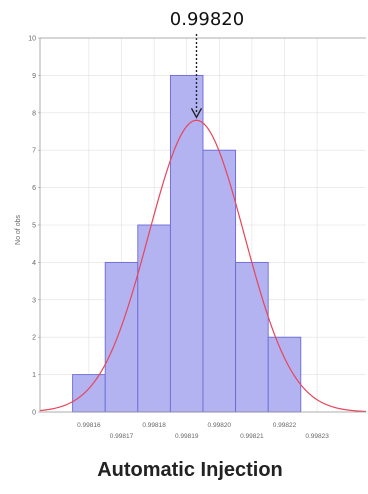 Image resolution: width=368 pixels, height=494 pixels. Describe the element at coordinates (34, 76) in the screenshot. I see `y-tick-label: 9` at that location.